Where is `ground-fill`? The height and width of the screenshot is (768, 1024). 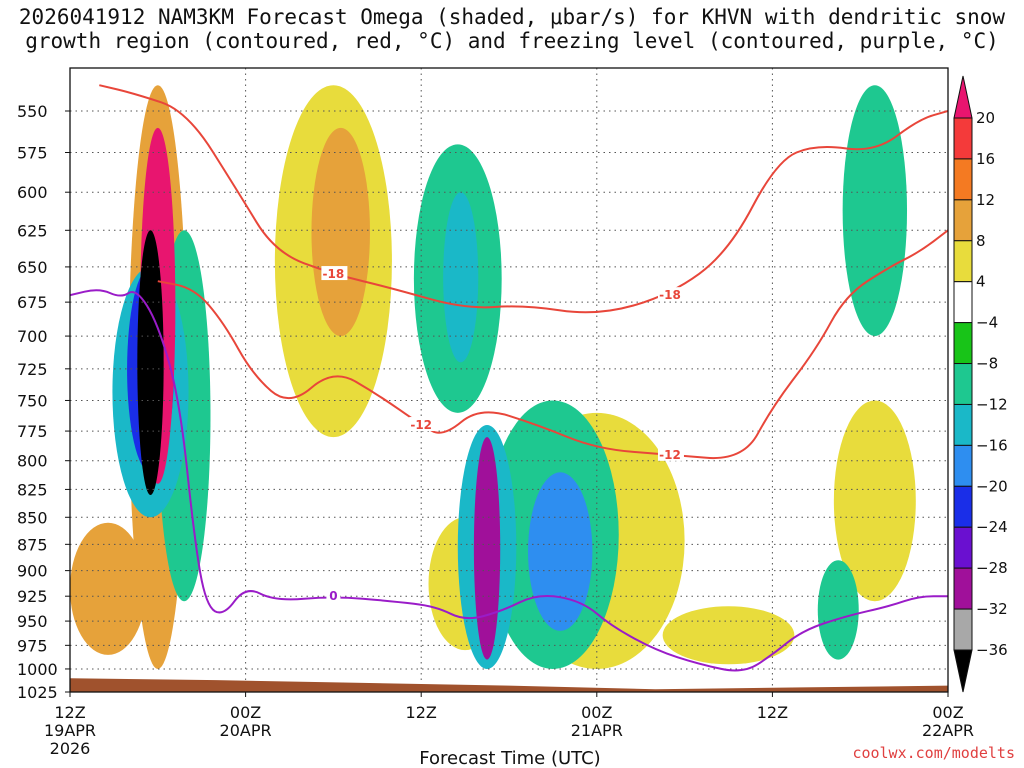
ground-fill is located at coordinates (509, 685).